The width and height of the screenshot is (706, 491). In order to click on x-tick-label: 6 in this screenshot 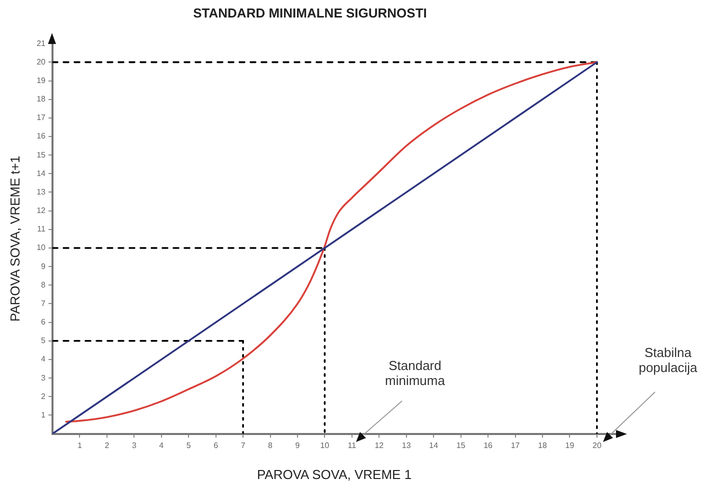, I will do `click(216, 445)`.